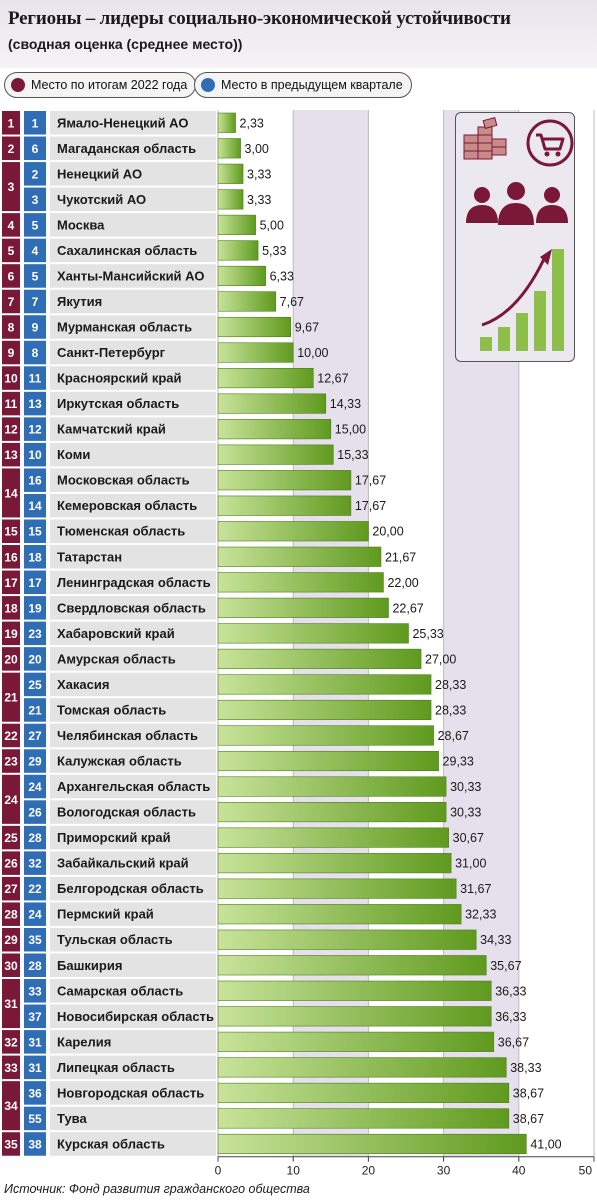  Describe the element at coordinates (119, 378) in the screenshot. I see `region-label: Красноярский край` at that location.